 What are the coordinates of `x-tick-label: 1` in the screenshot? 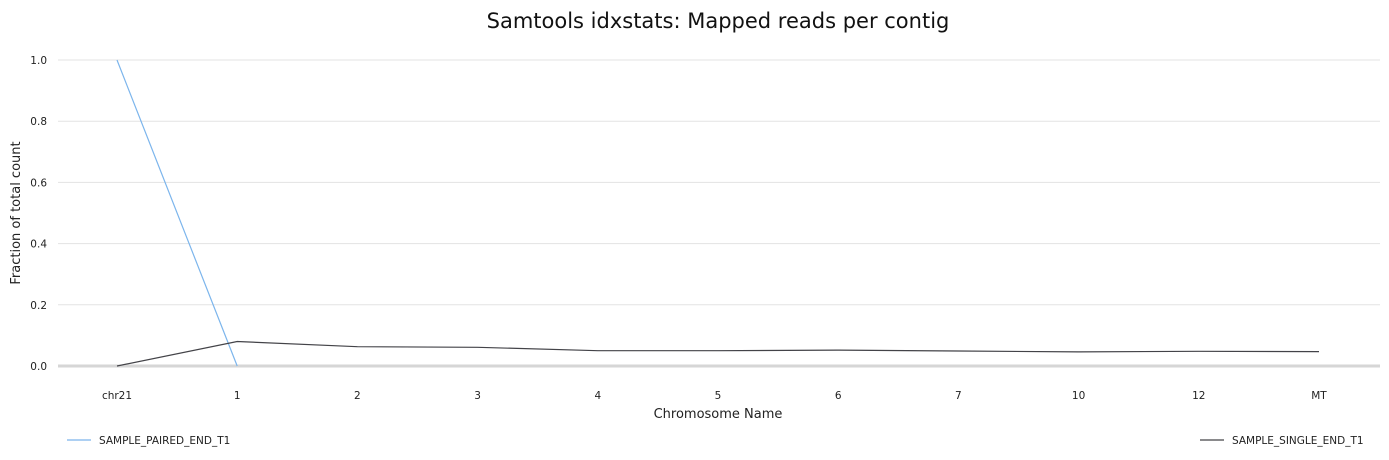 It's located at (237, 396).